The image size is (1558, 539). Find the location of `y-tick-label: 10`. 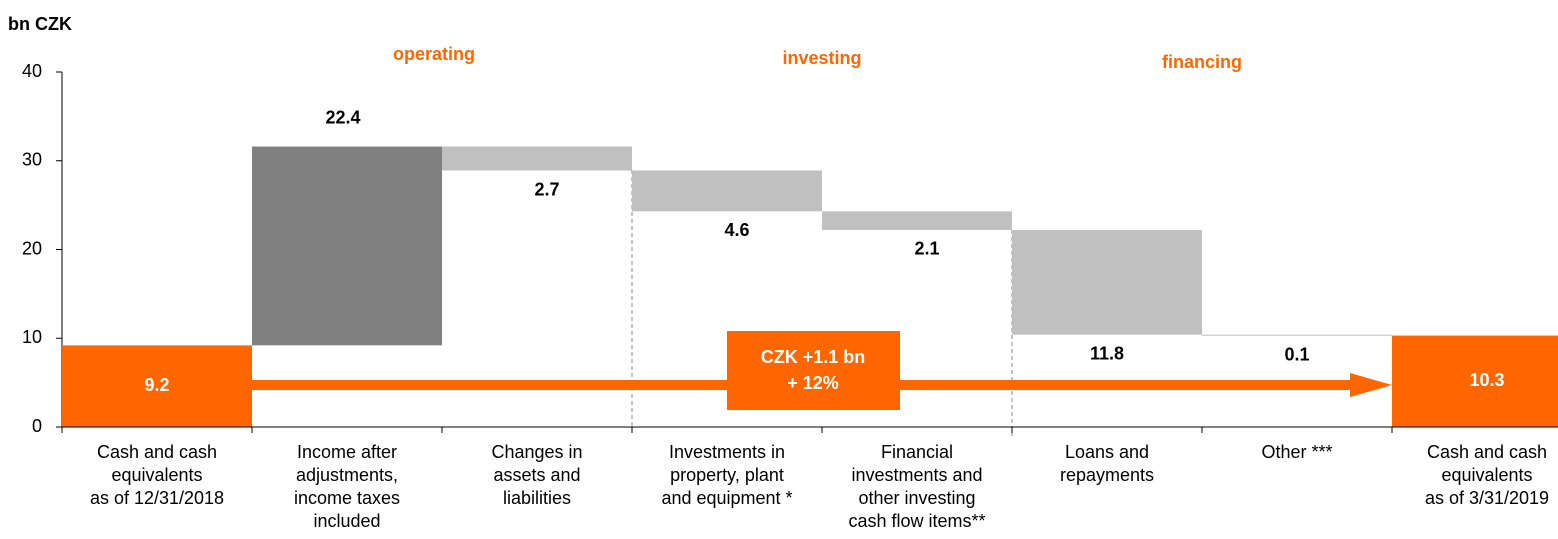

y-tick-label: 10 is located at coordinates (32, 337).